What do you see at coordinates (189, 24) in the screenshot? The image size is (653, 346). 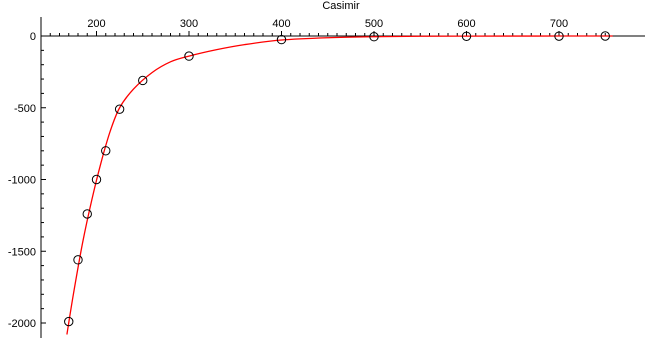 I see `x-tick-label: 300` at bounding box center [189, 24].